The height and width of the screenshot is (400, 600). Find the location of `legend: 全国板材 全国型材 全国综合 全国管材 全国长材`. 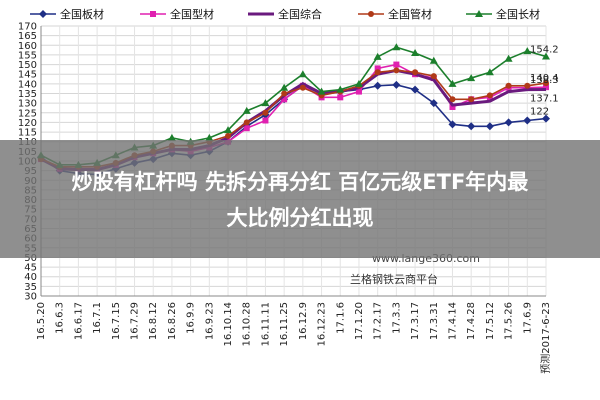

legend: 全国板材 全国型材 全国综合 全国管材 全国长材 is located at coordinates (285, 14).